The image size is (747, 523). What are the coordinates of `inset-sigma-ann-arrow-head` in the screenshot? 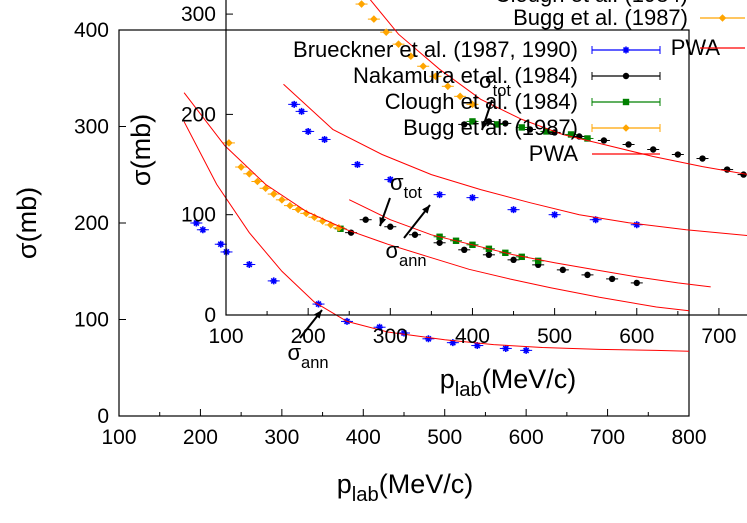 It's located at (426, 209).